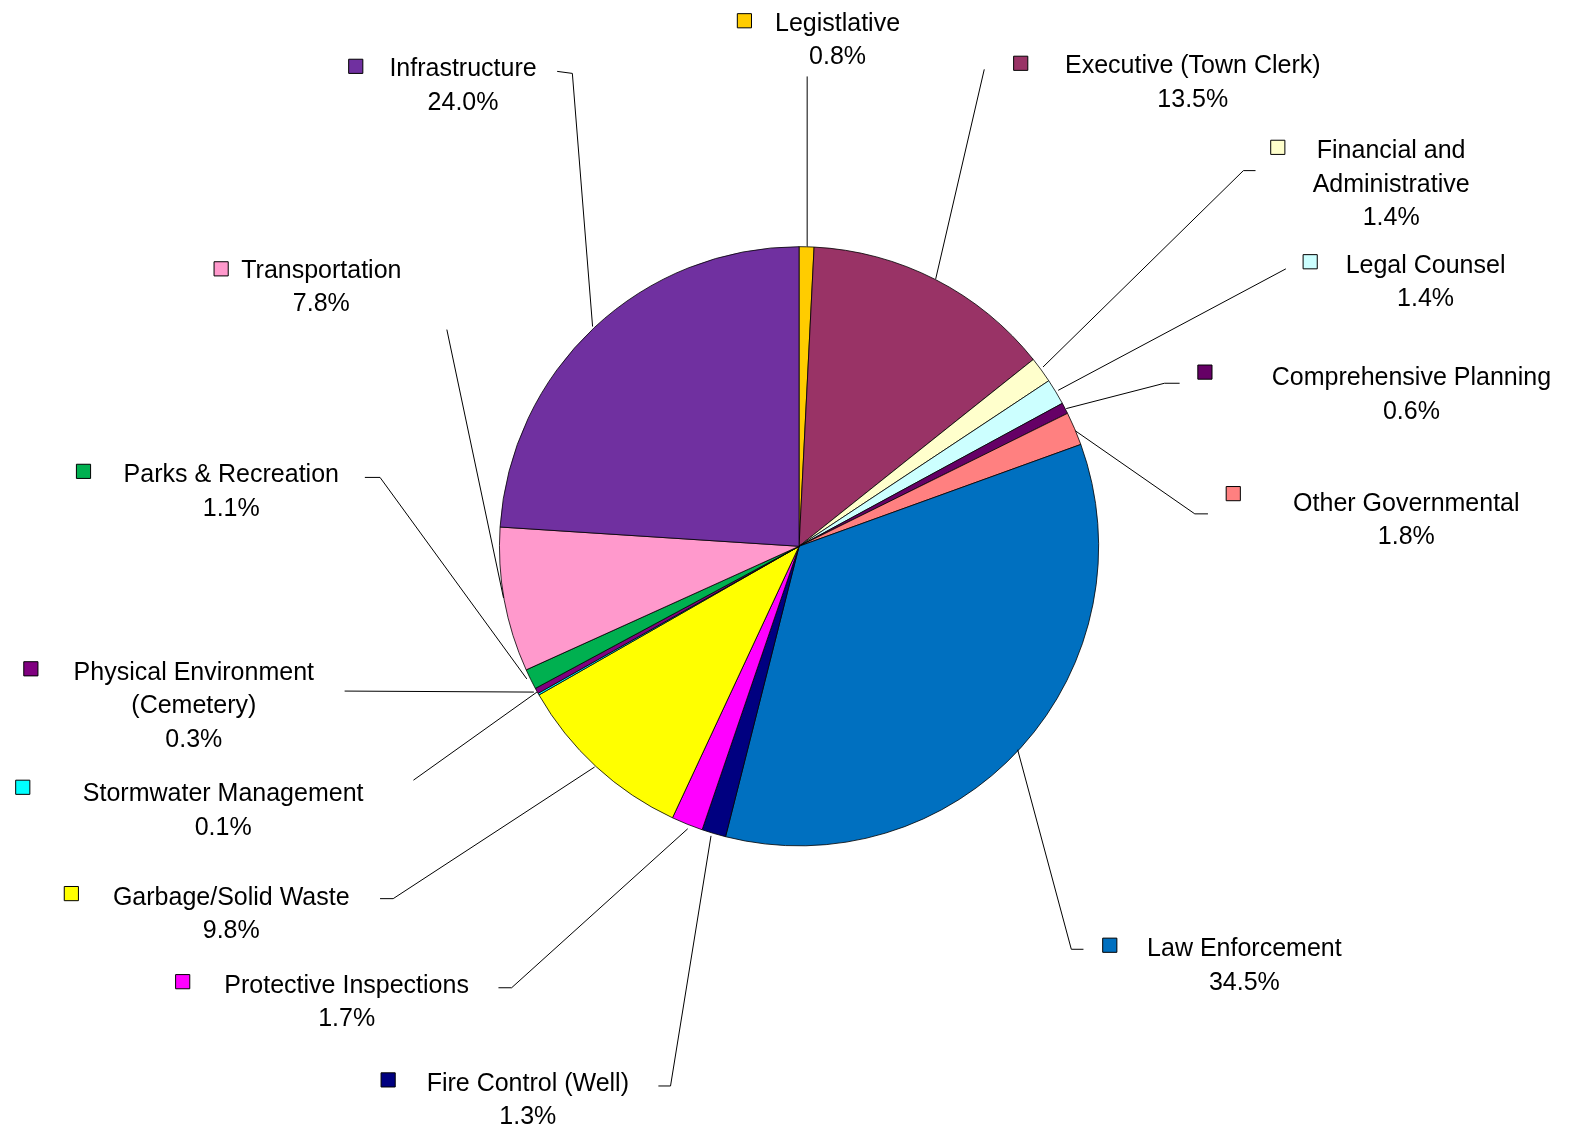 Image resolution: width=1587 pixels, height=1128 pixels. Describe the element at coordinates (463, 100) in the screenshot. I see `data-label: 24.0%` at that location.